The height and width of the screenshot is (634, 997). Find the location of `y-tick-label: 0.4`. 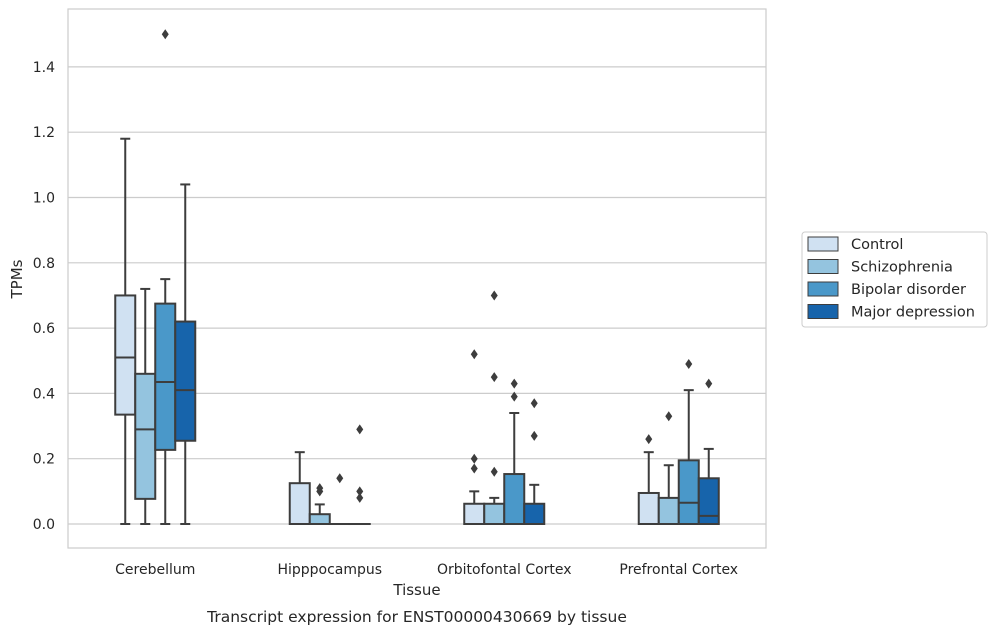

y-tick-label: 0.4 is located at coordinates (44, 394).